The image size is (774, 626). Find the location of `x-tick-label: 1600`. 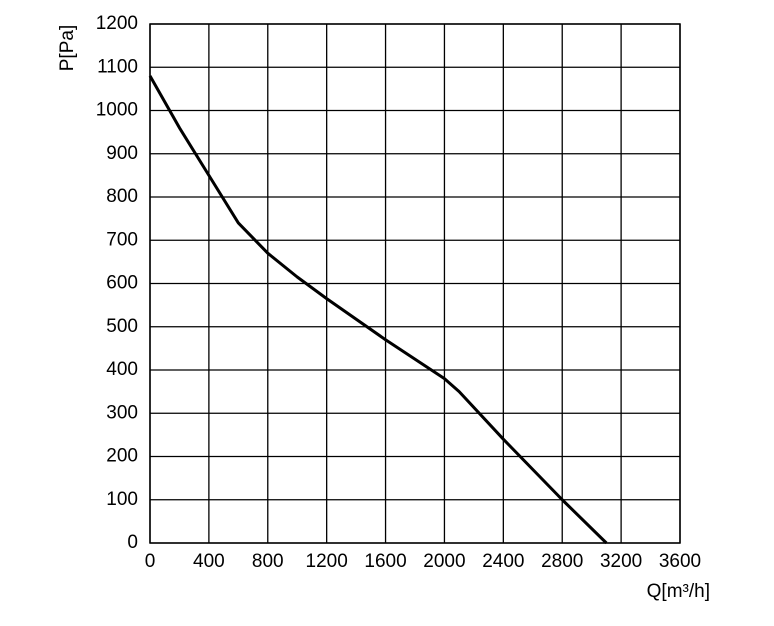

x-tick-label: 1600 is located at coordinates (385, 561).